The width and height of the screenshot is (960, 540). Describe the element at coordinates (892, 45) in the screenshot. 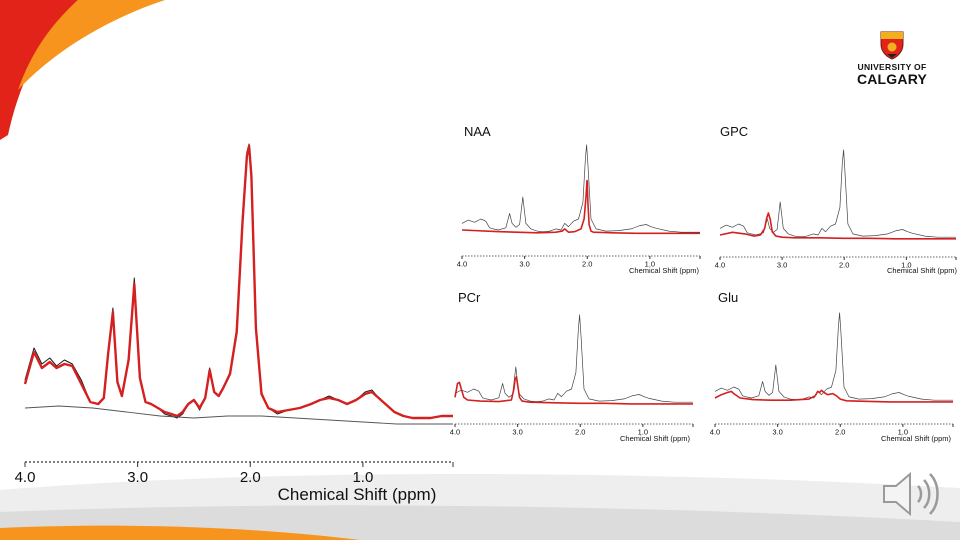

I see `crest-icon` at that location.